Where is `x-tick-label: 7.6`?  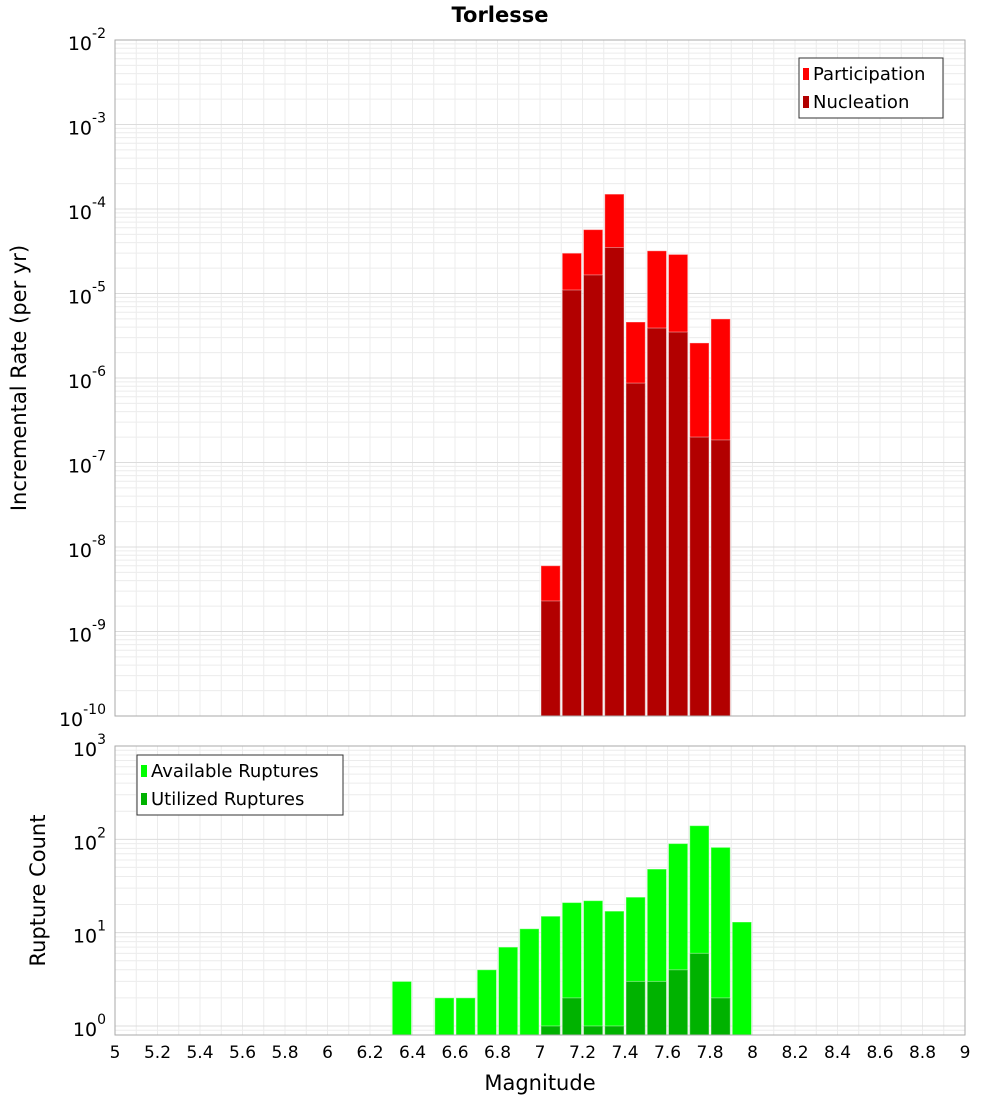
x-tick-label: 7.6 is located at coordinates (667, 1053).